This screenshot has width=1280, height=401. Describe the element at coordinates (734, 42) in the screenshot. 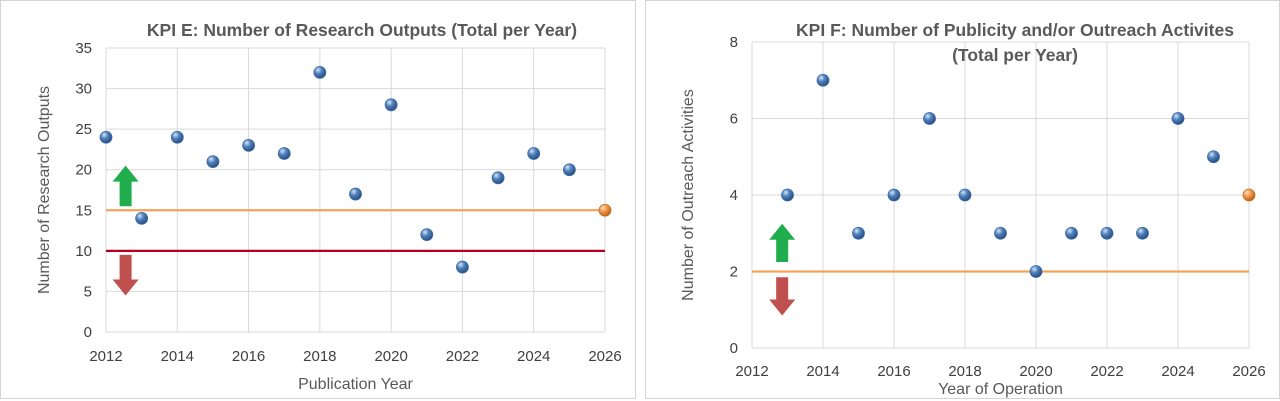

I see `y-tick-label: 8` at that location.